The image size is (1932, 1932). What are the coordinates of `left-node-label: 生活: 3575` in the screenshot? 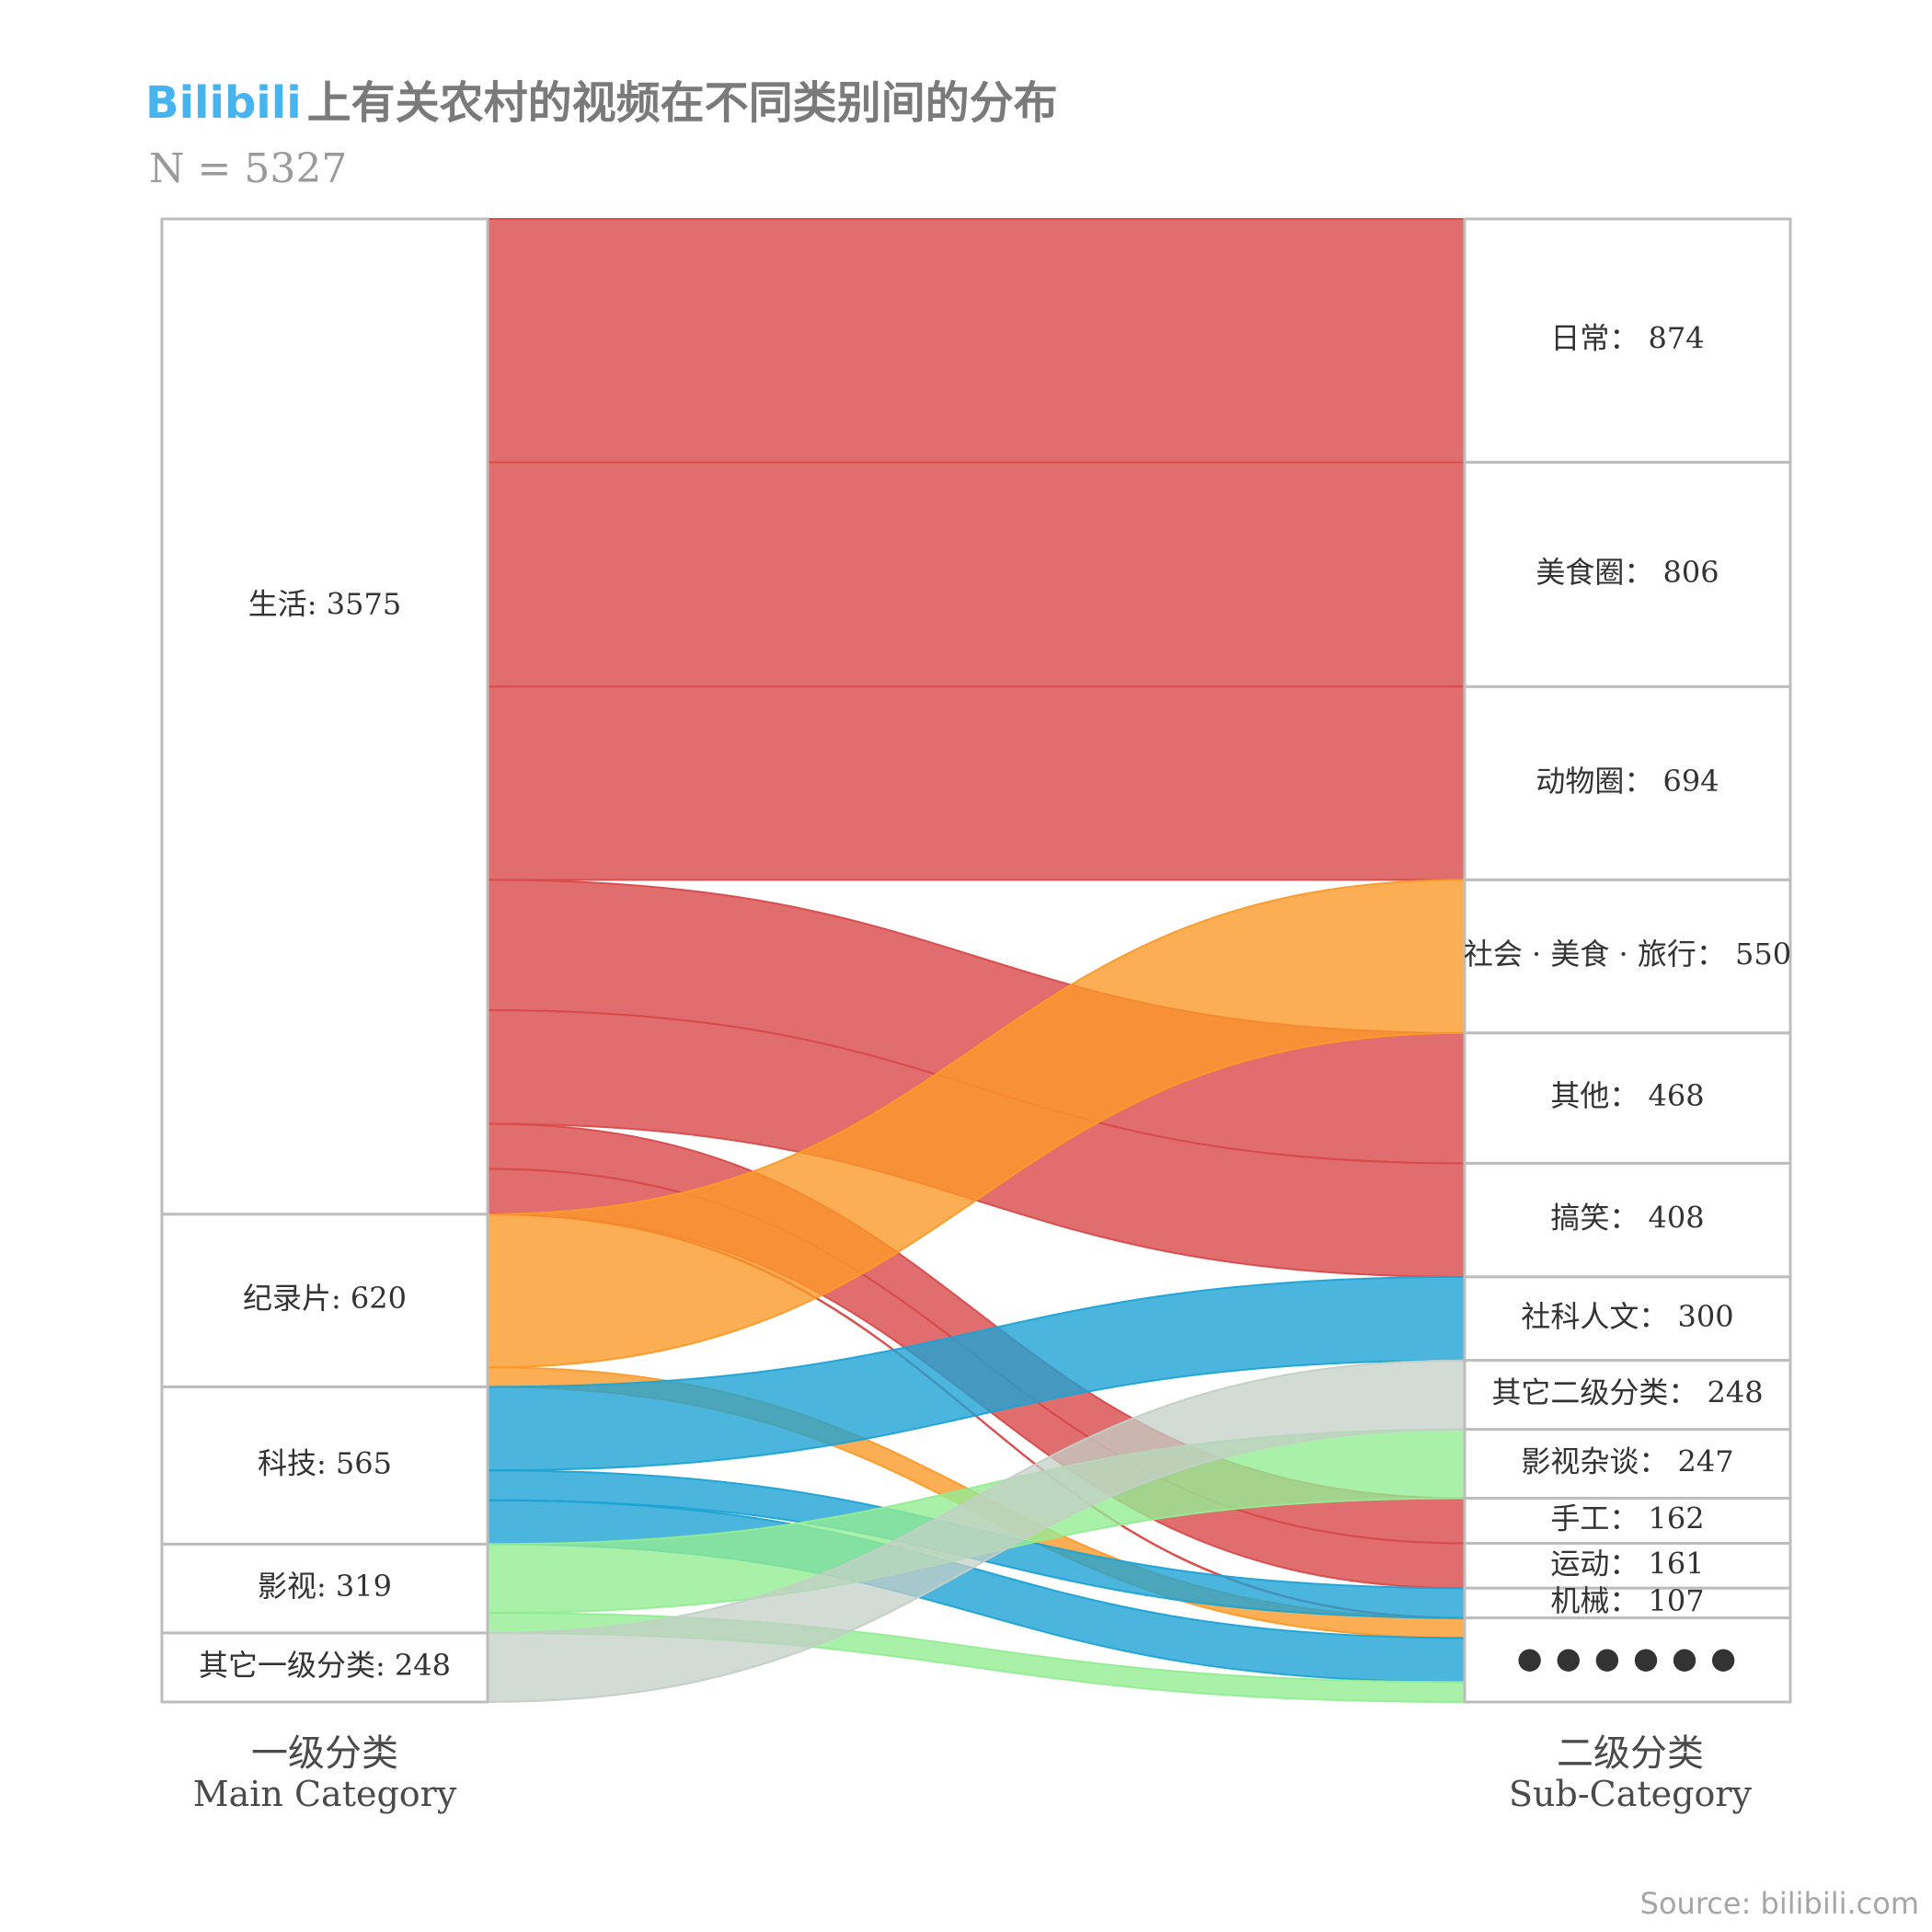 It's located at (324, 603).